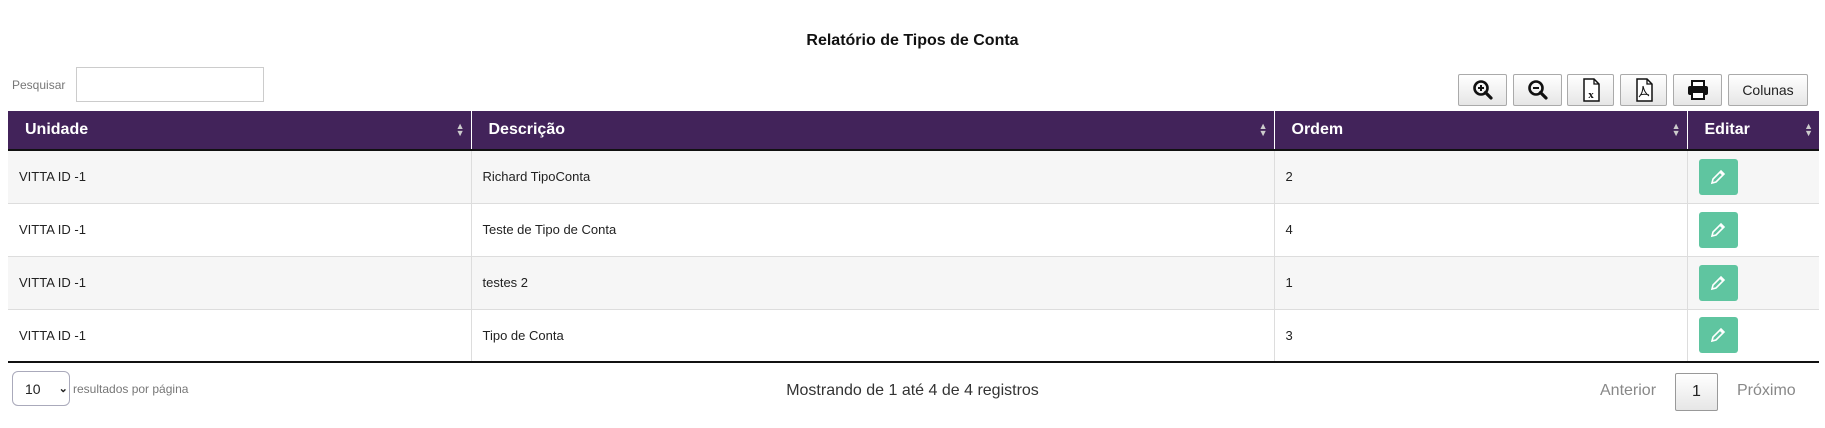  Describe the element at coordinates (1481, 336) in the screenshot. I see `cell-ordem: 3` at that location.